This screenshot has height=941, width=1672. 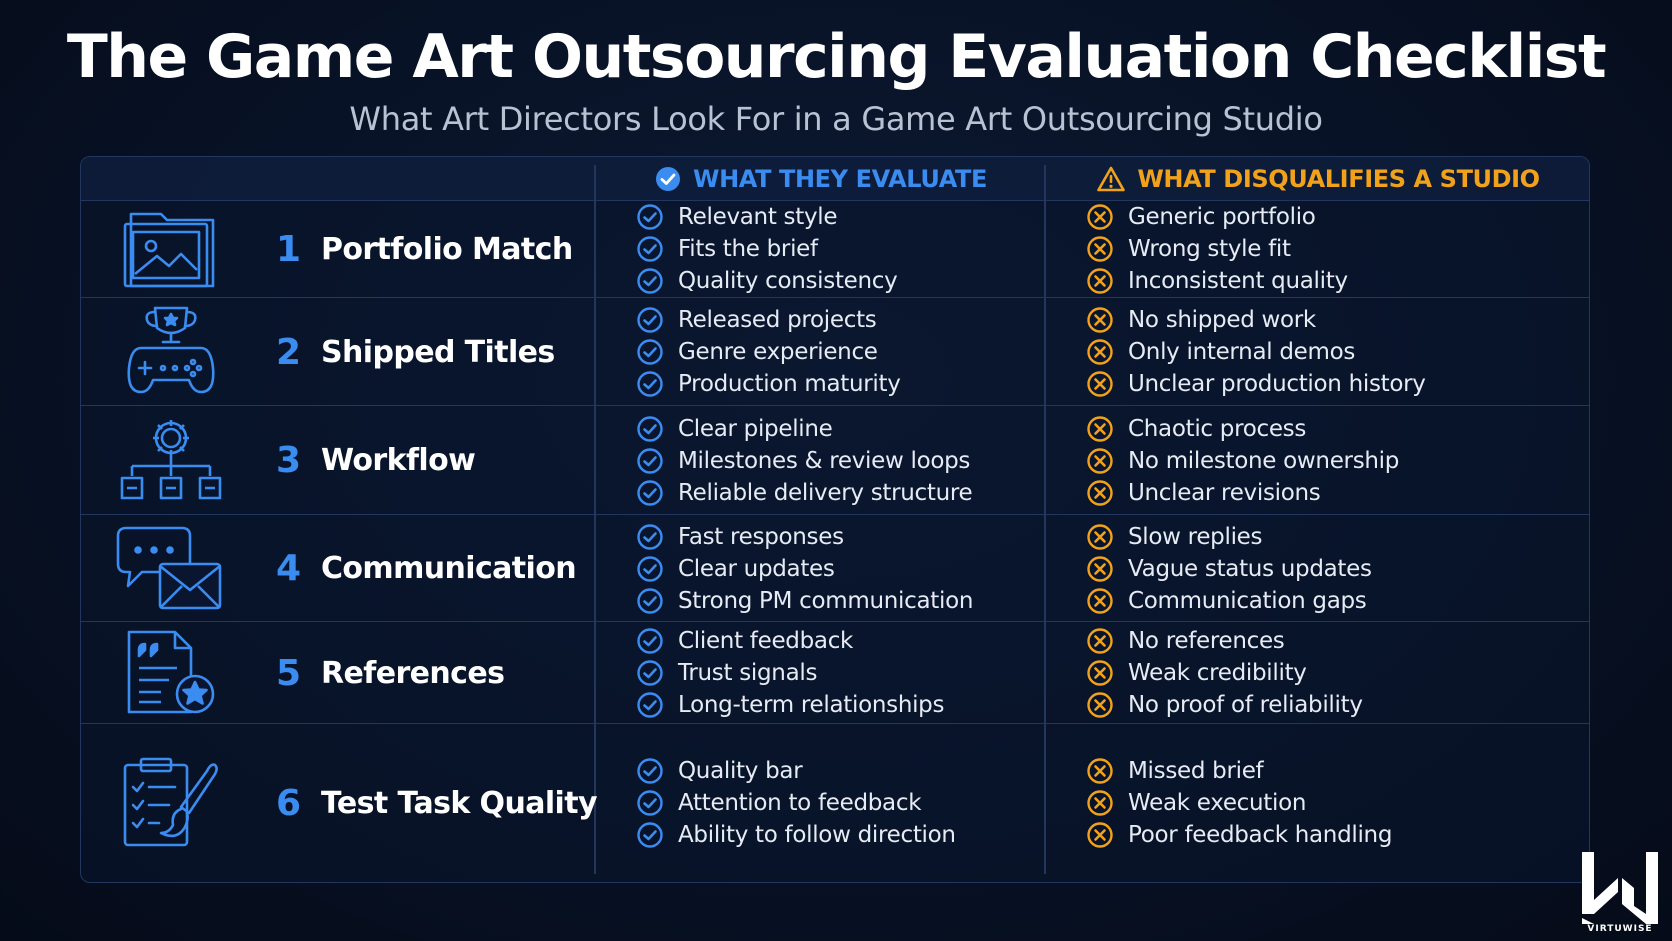 What do you see at coordinates (1196, 771) in the screenshot?
I see `disqualify-item-text: Missed brief` at bounding box center [1196, 771].